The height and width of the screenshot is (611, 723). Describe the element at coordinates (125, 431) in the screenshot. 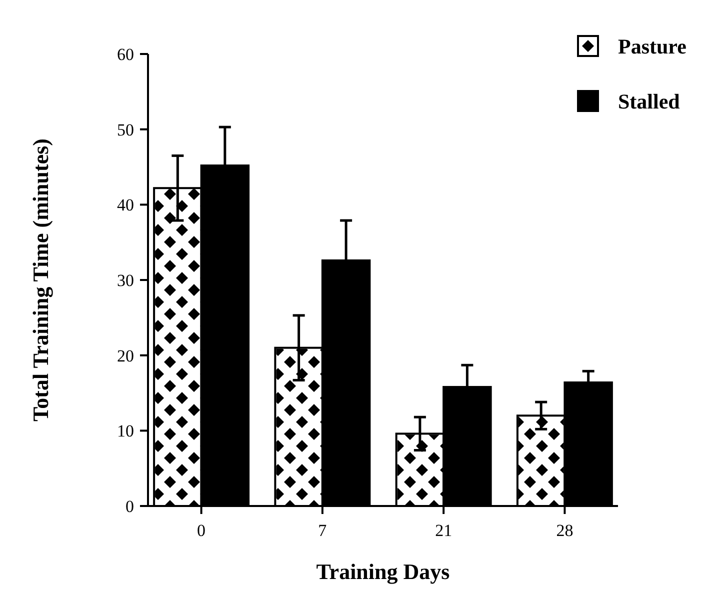

I see `y-tick-label: 10` at that location.